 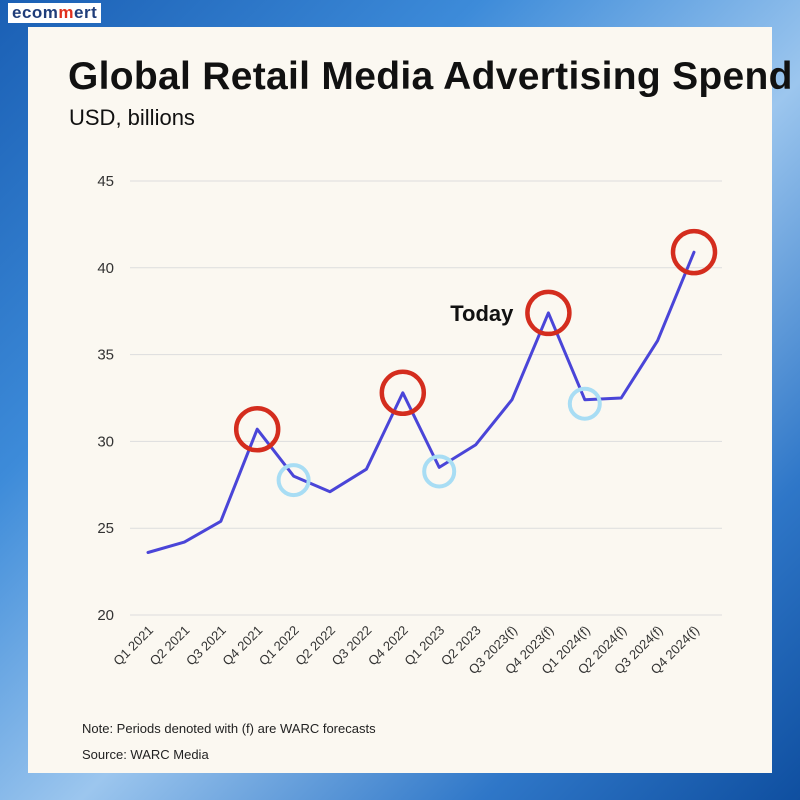 I want to click on annotation-today: Today, so click(x=482, y=313).